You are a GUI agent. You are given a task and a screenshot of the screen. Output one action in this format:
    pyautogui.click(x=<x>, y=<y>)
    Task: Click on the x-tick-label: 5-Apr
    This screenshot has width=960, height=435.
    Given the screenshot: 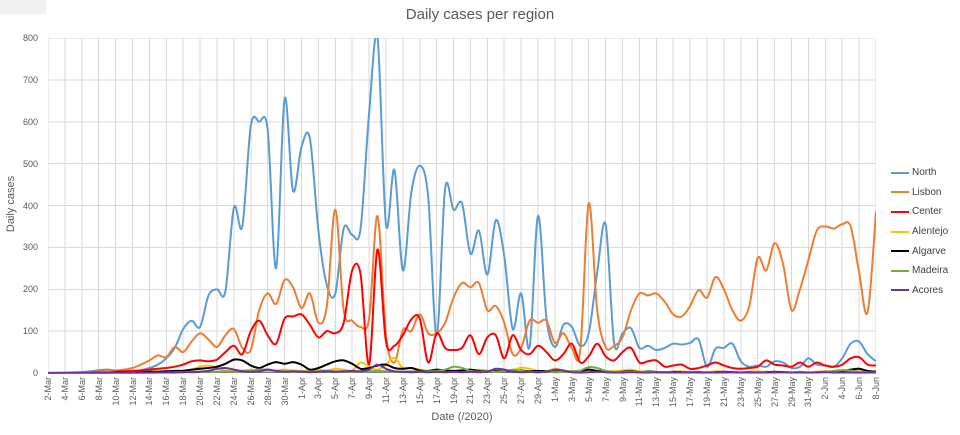 What is the action you would take?
    pyautogui.click(x=335, y=388)
    